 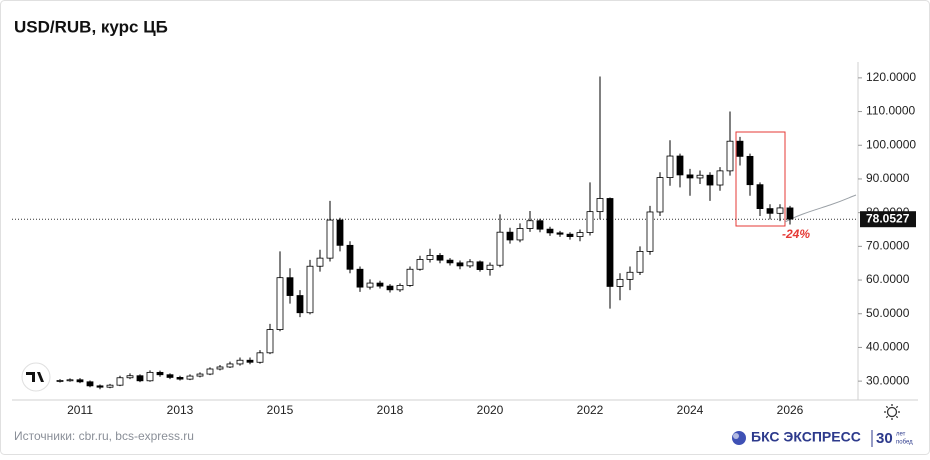 I want to click on badge-number: 30, so click(x=884, y=438).